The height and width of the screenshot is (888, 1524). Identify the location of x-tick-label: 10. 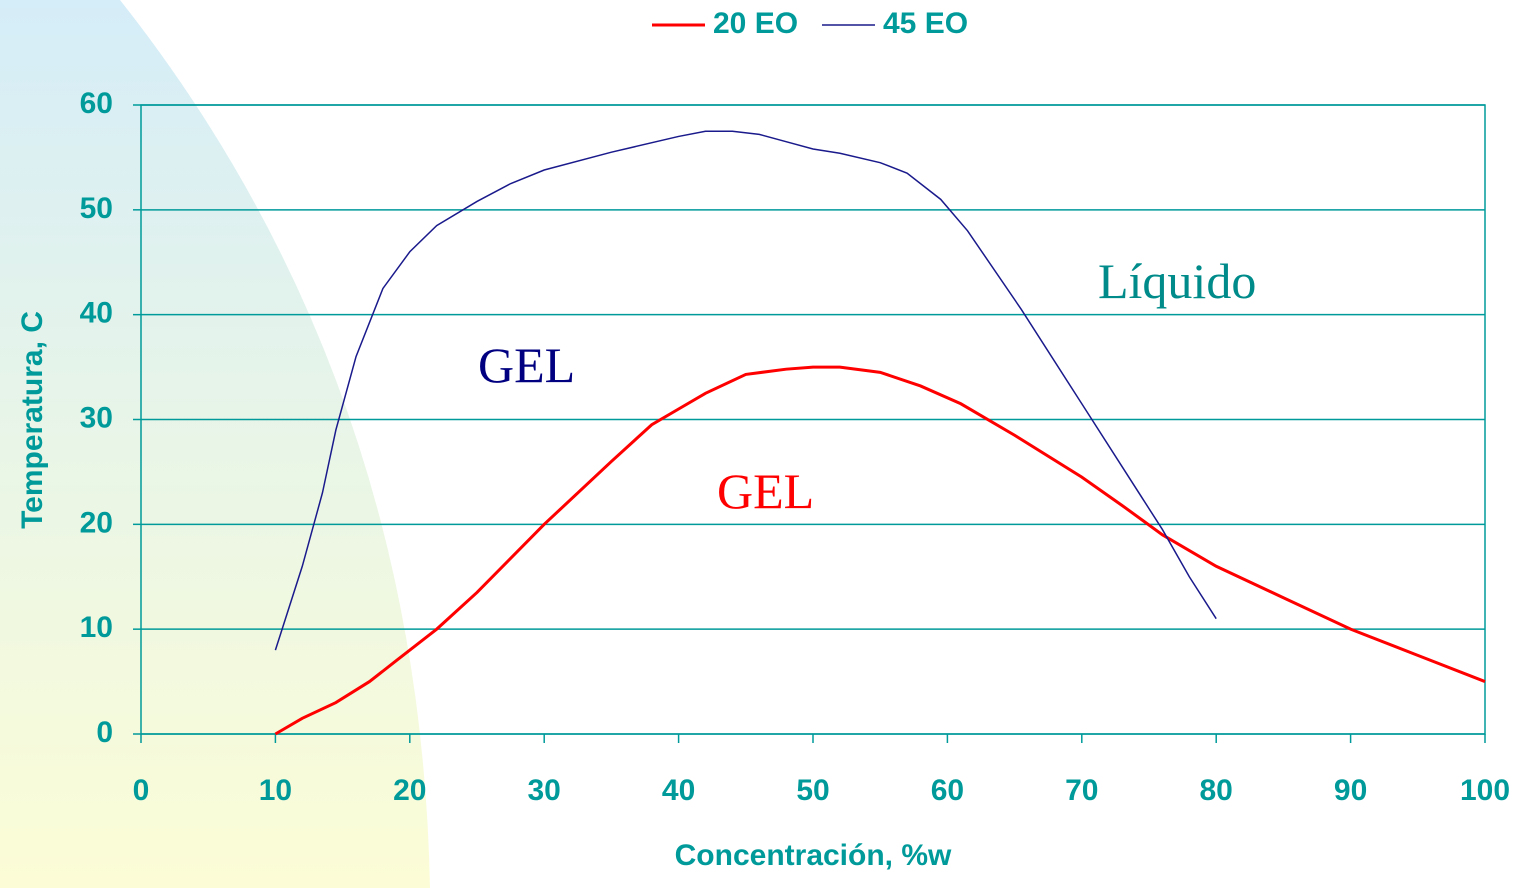
(275, 790).